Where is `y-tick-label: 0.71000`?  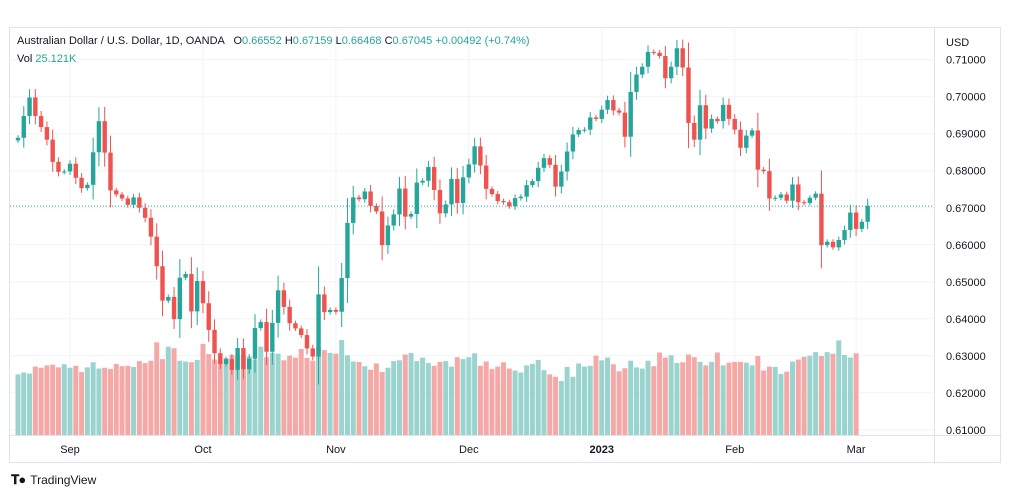 y-tick-label: 0.71000 is located at coordinates (966, 61).